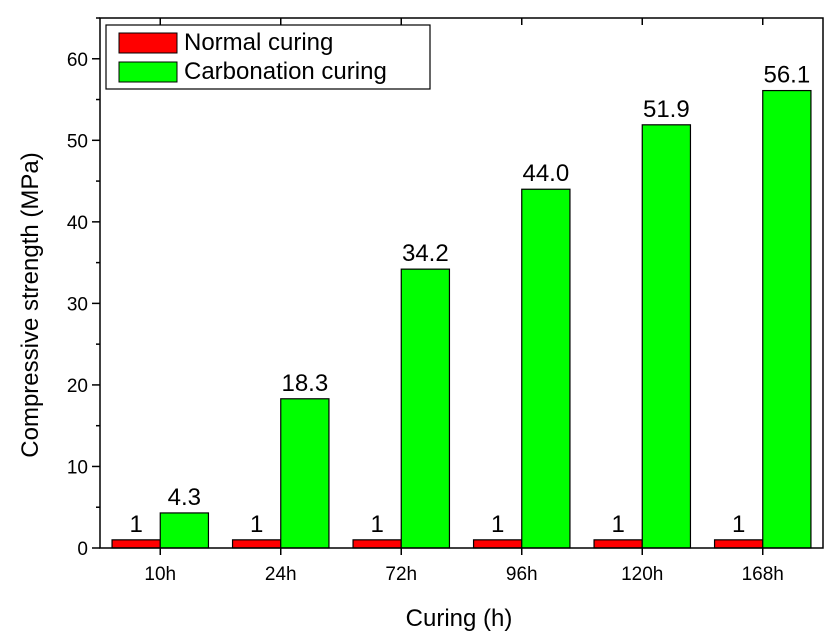  Describe the element at coordinates (401, 574) in the screenshot. I see `x-tick-label-72h: 72h` at that location.